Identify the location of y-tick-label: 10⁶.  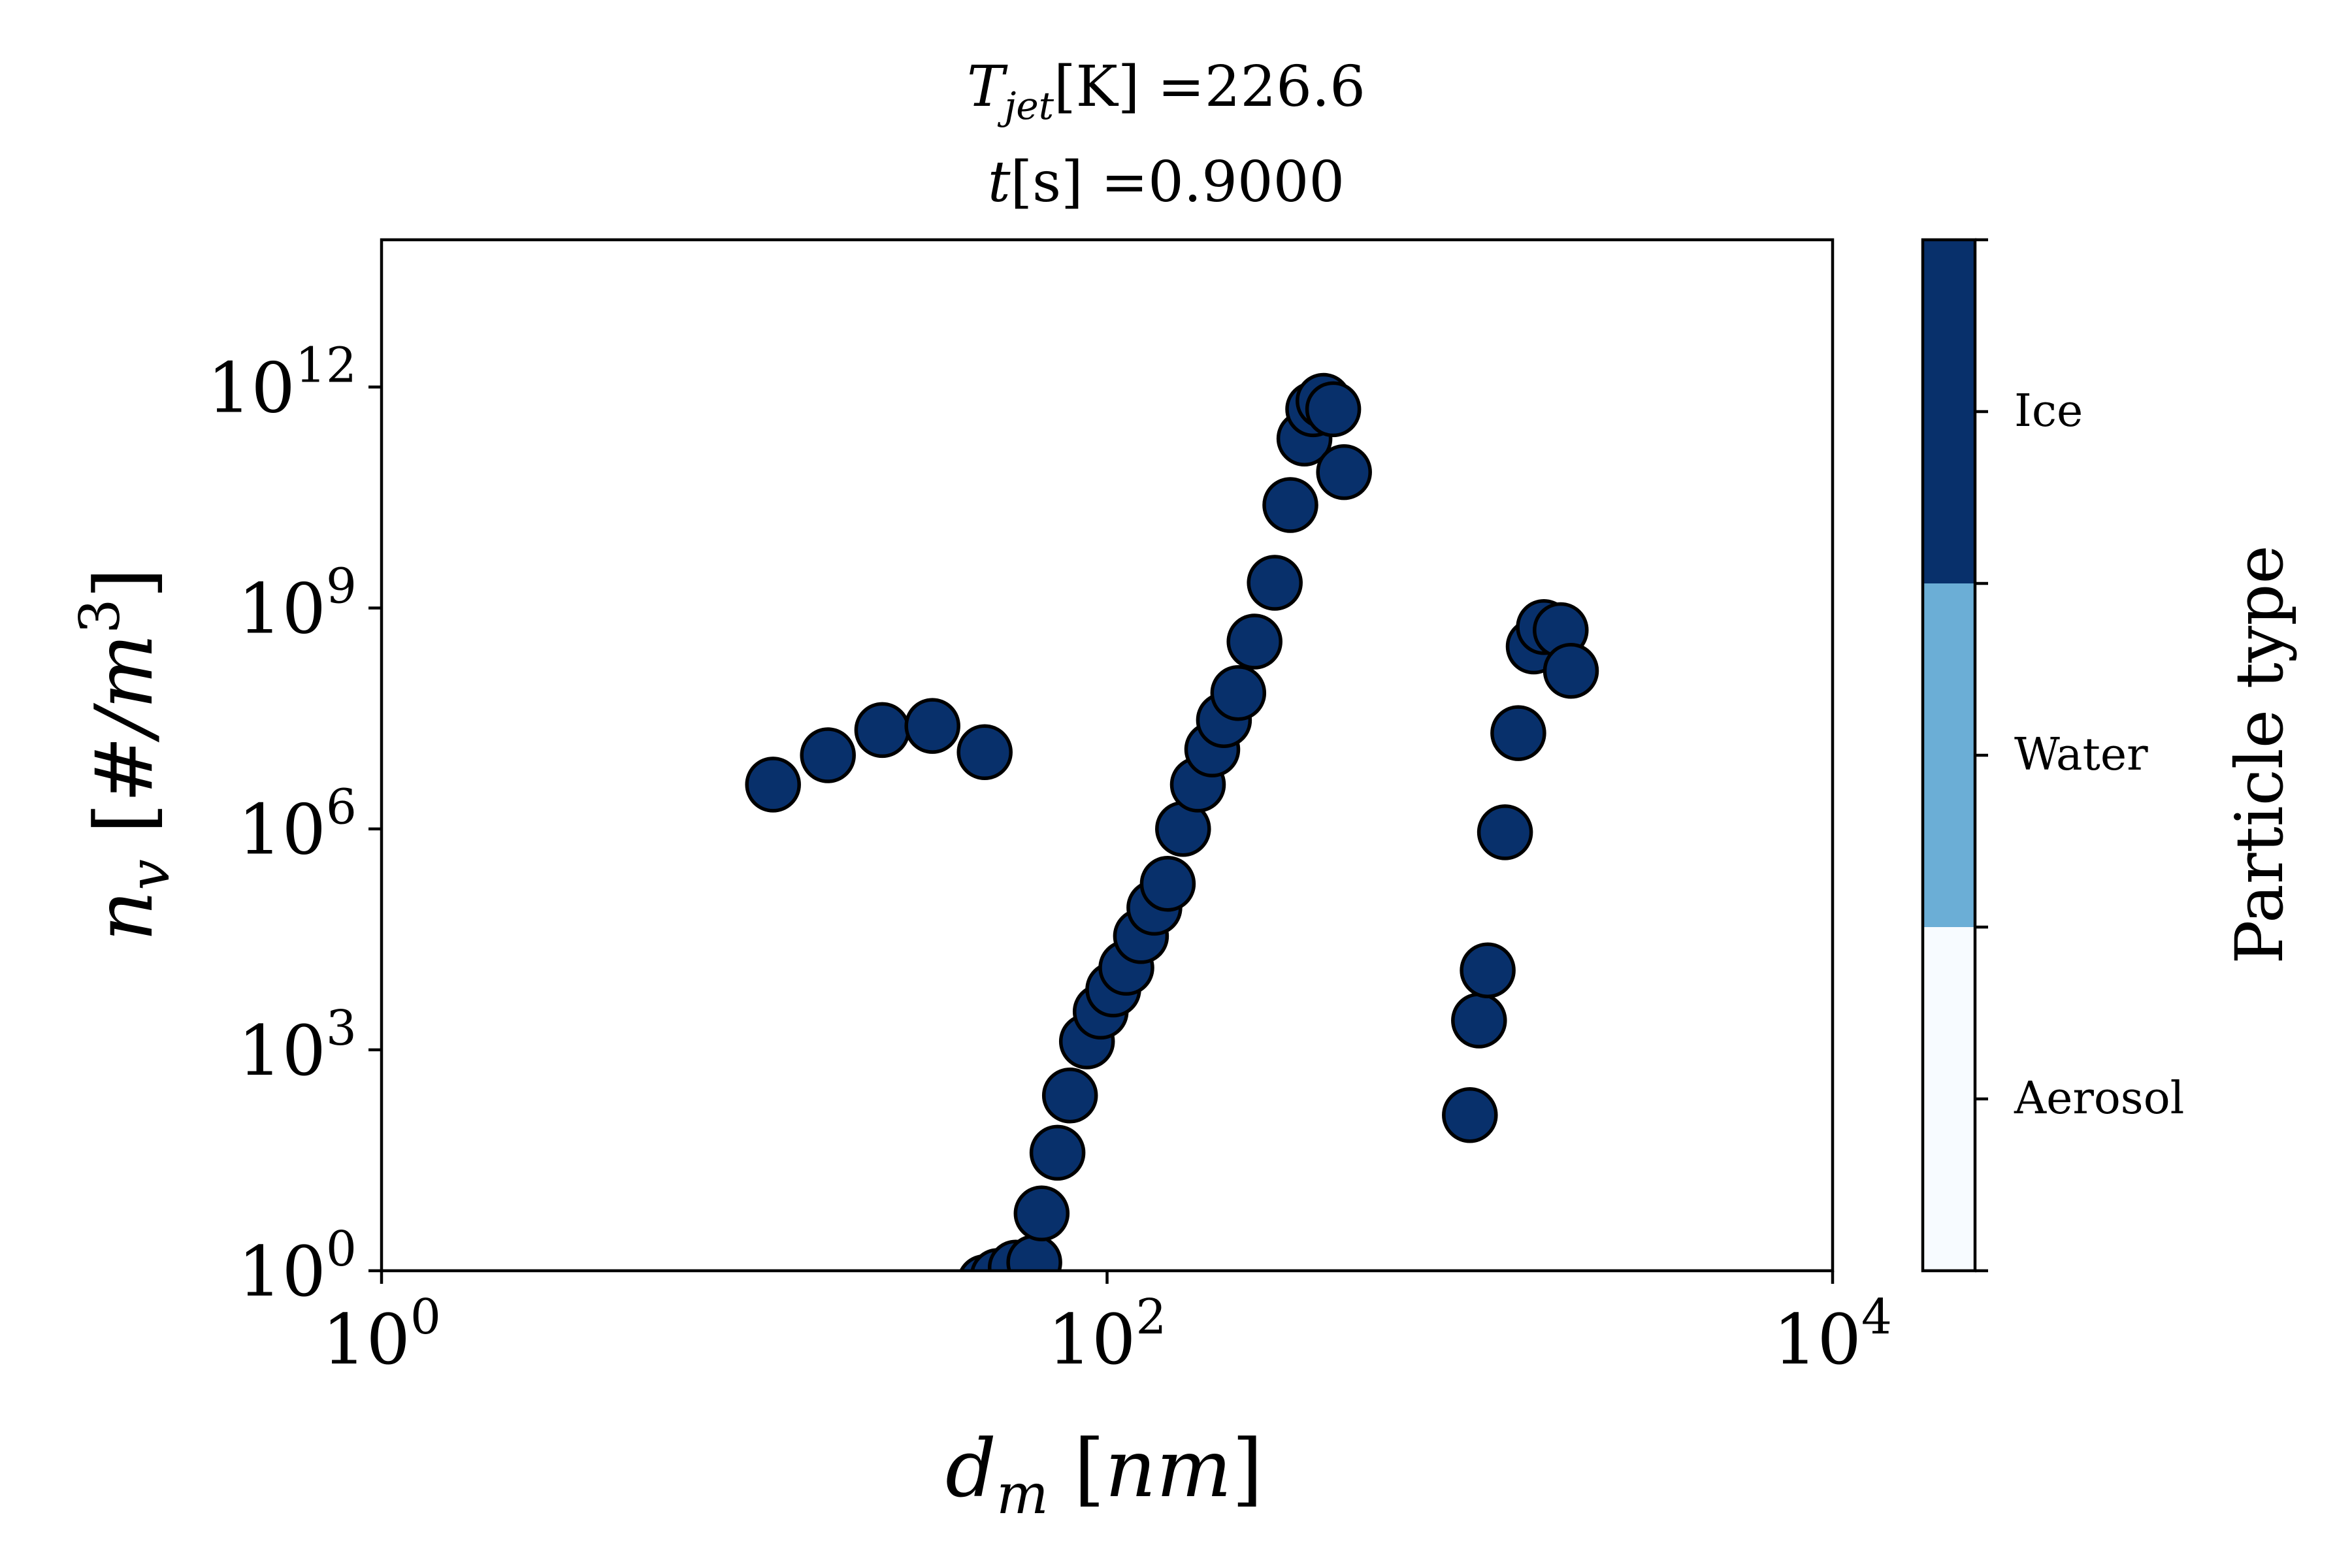
(297, 824).